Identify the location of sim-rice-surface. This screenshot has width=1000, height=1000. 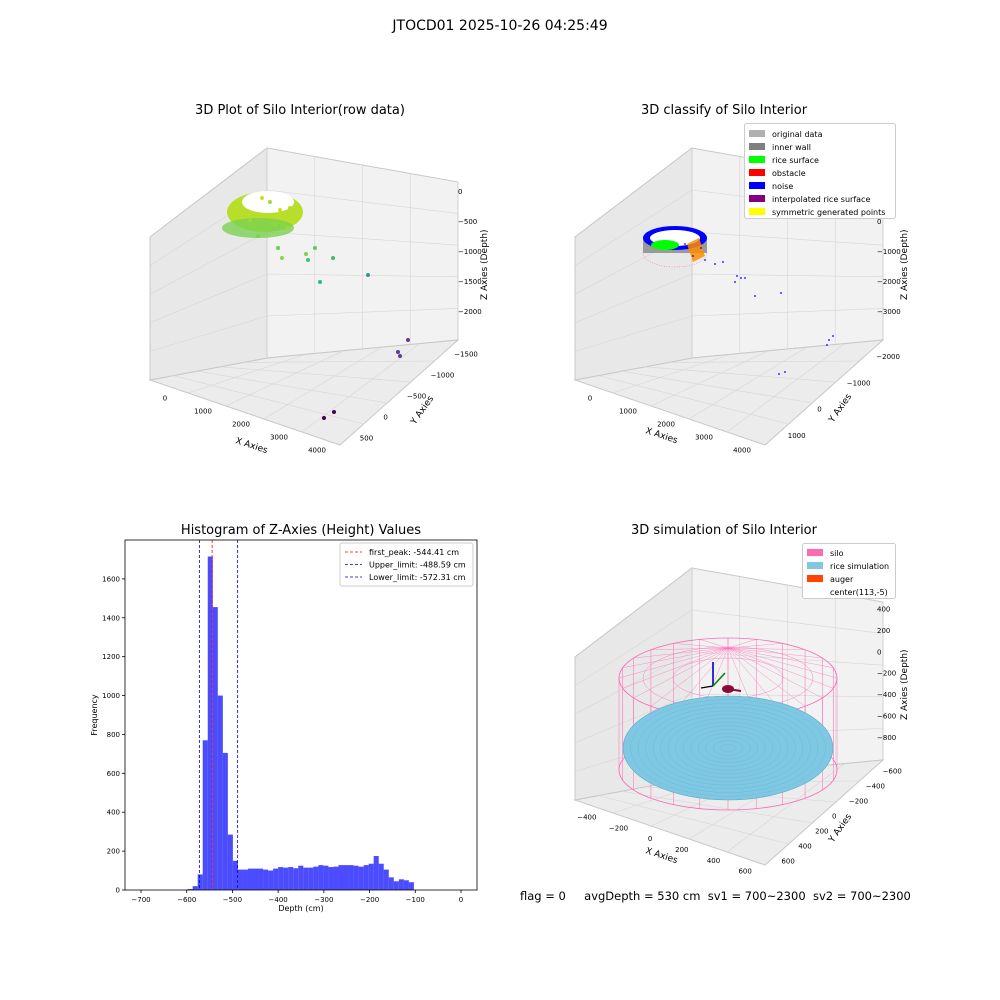
(728, 748).